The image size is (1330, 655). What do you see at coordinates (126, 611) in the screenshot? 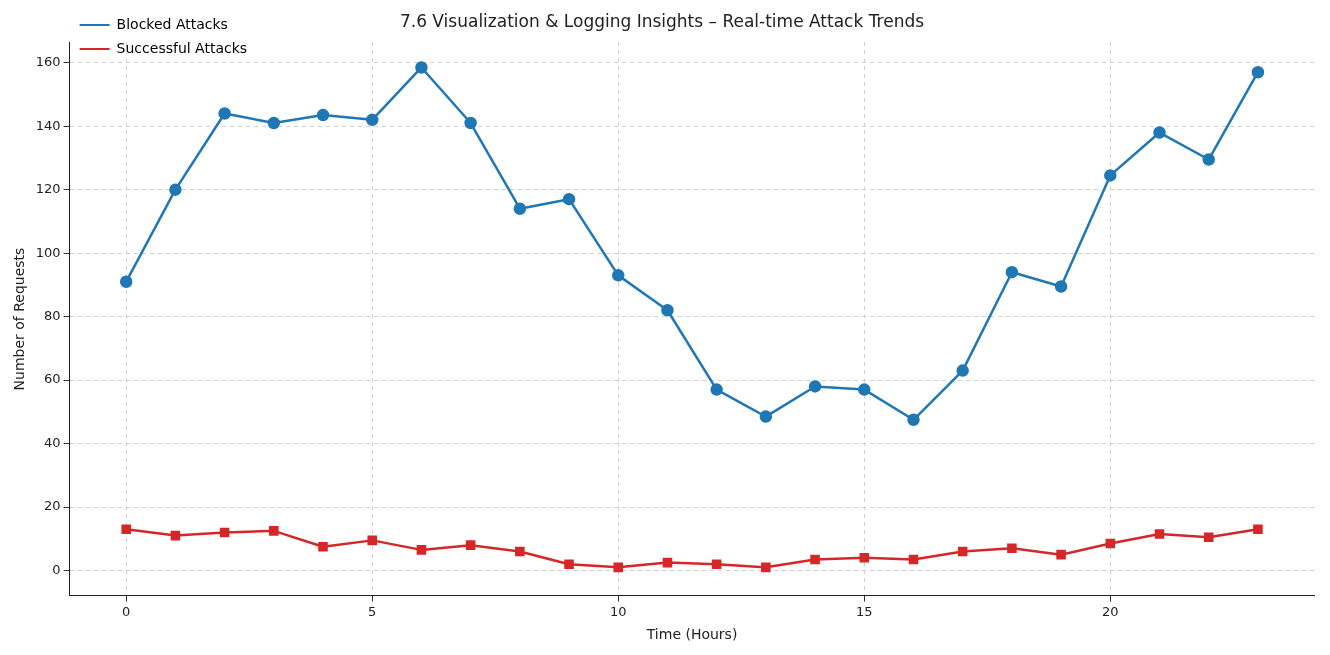
I see `x-tick-label: 0` at bounding box center [126, 611].